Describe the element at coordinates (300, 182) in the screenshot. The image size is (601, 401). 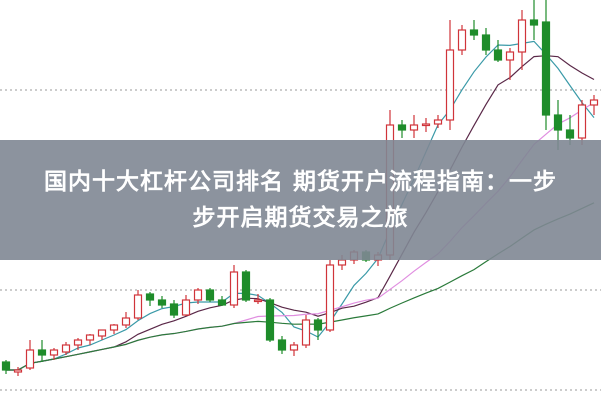
I see `title-line-1: 国内十大杠杆公司排名 期货开户流程指南：一步` at that location.